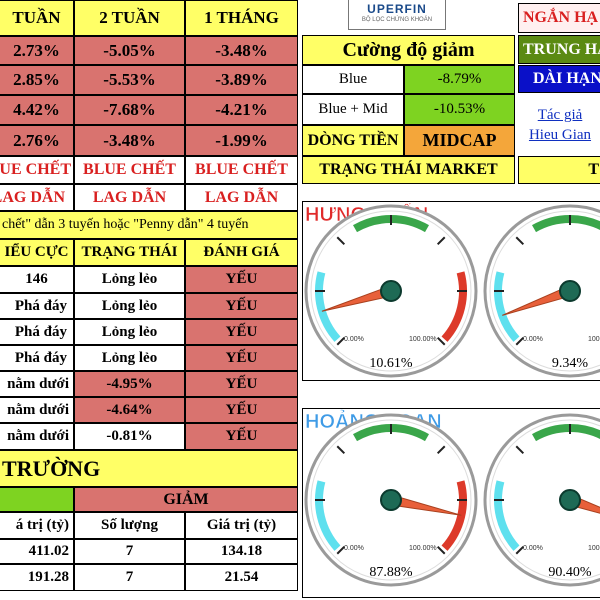  I want to click on money-flow-value: MIDCAP, so click(459, 140).